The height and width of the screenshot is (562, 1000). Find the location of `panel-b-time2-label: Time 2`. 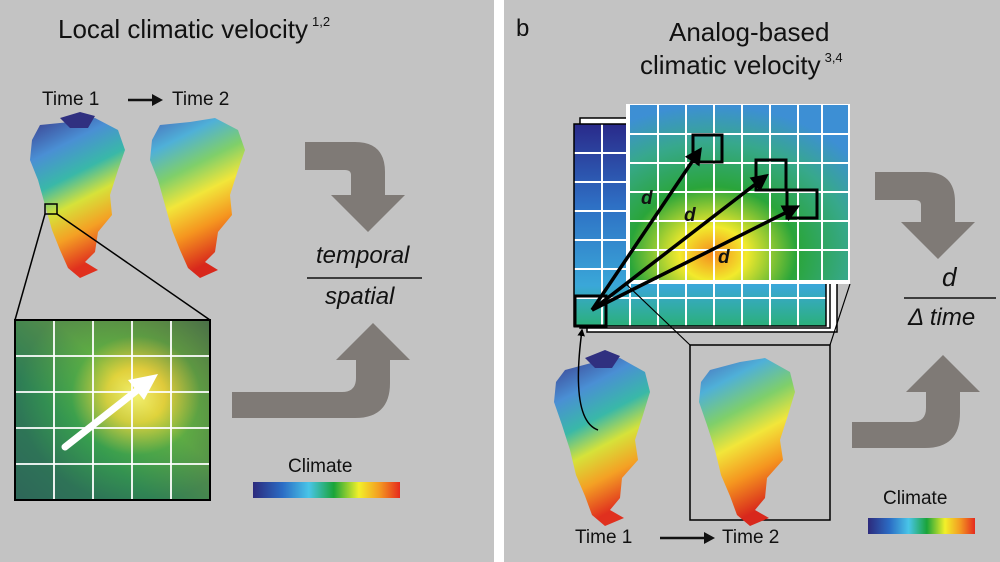

panel-b-time2-label: Time 2 is located at coordinates (751, 537).